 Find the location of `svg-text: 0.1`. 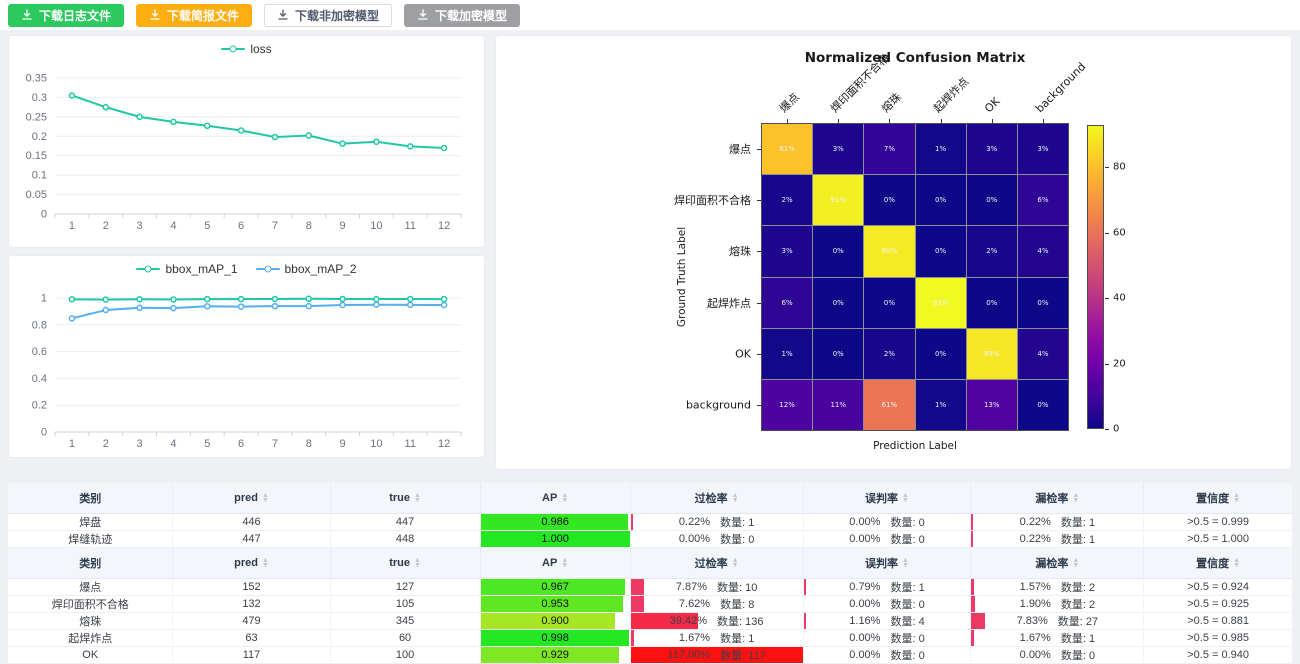

svg-text: 0.1 is located at coordinates (39, 176).